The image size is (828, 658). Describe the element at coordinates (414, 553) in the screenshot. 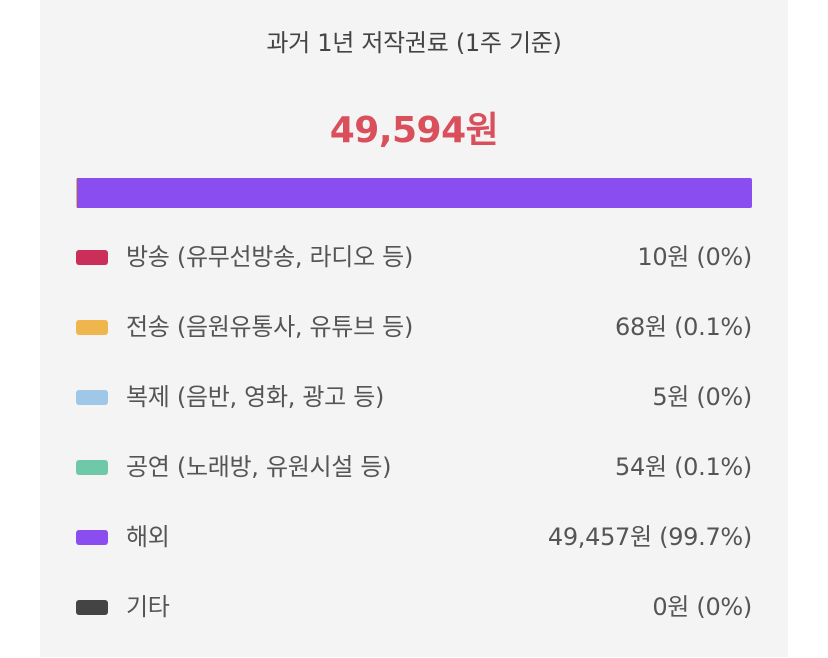

I see `legend-item-overseas: 해외 49,457원 (99.7%)` at that location.